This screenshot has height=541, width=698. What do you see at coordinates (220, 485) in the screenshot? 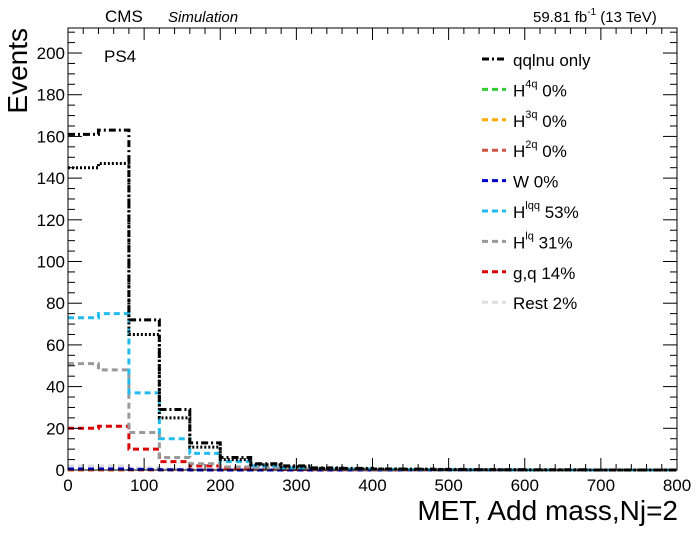
I see `x-tick-label: 200` at bounding box center [220, 485].